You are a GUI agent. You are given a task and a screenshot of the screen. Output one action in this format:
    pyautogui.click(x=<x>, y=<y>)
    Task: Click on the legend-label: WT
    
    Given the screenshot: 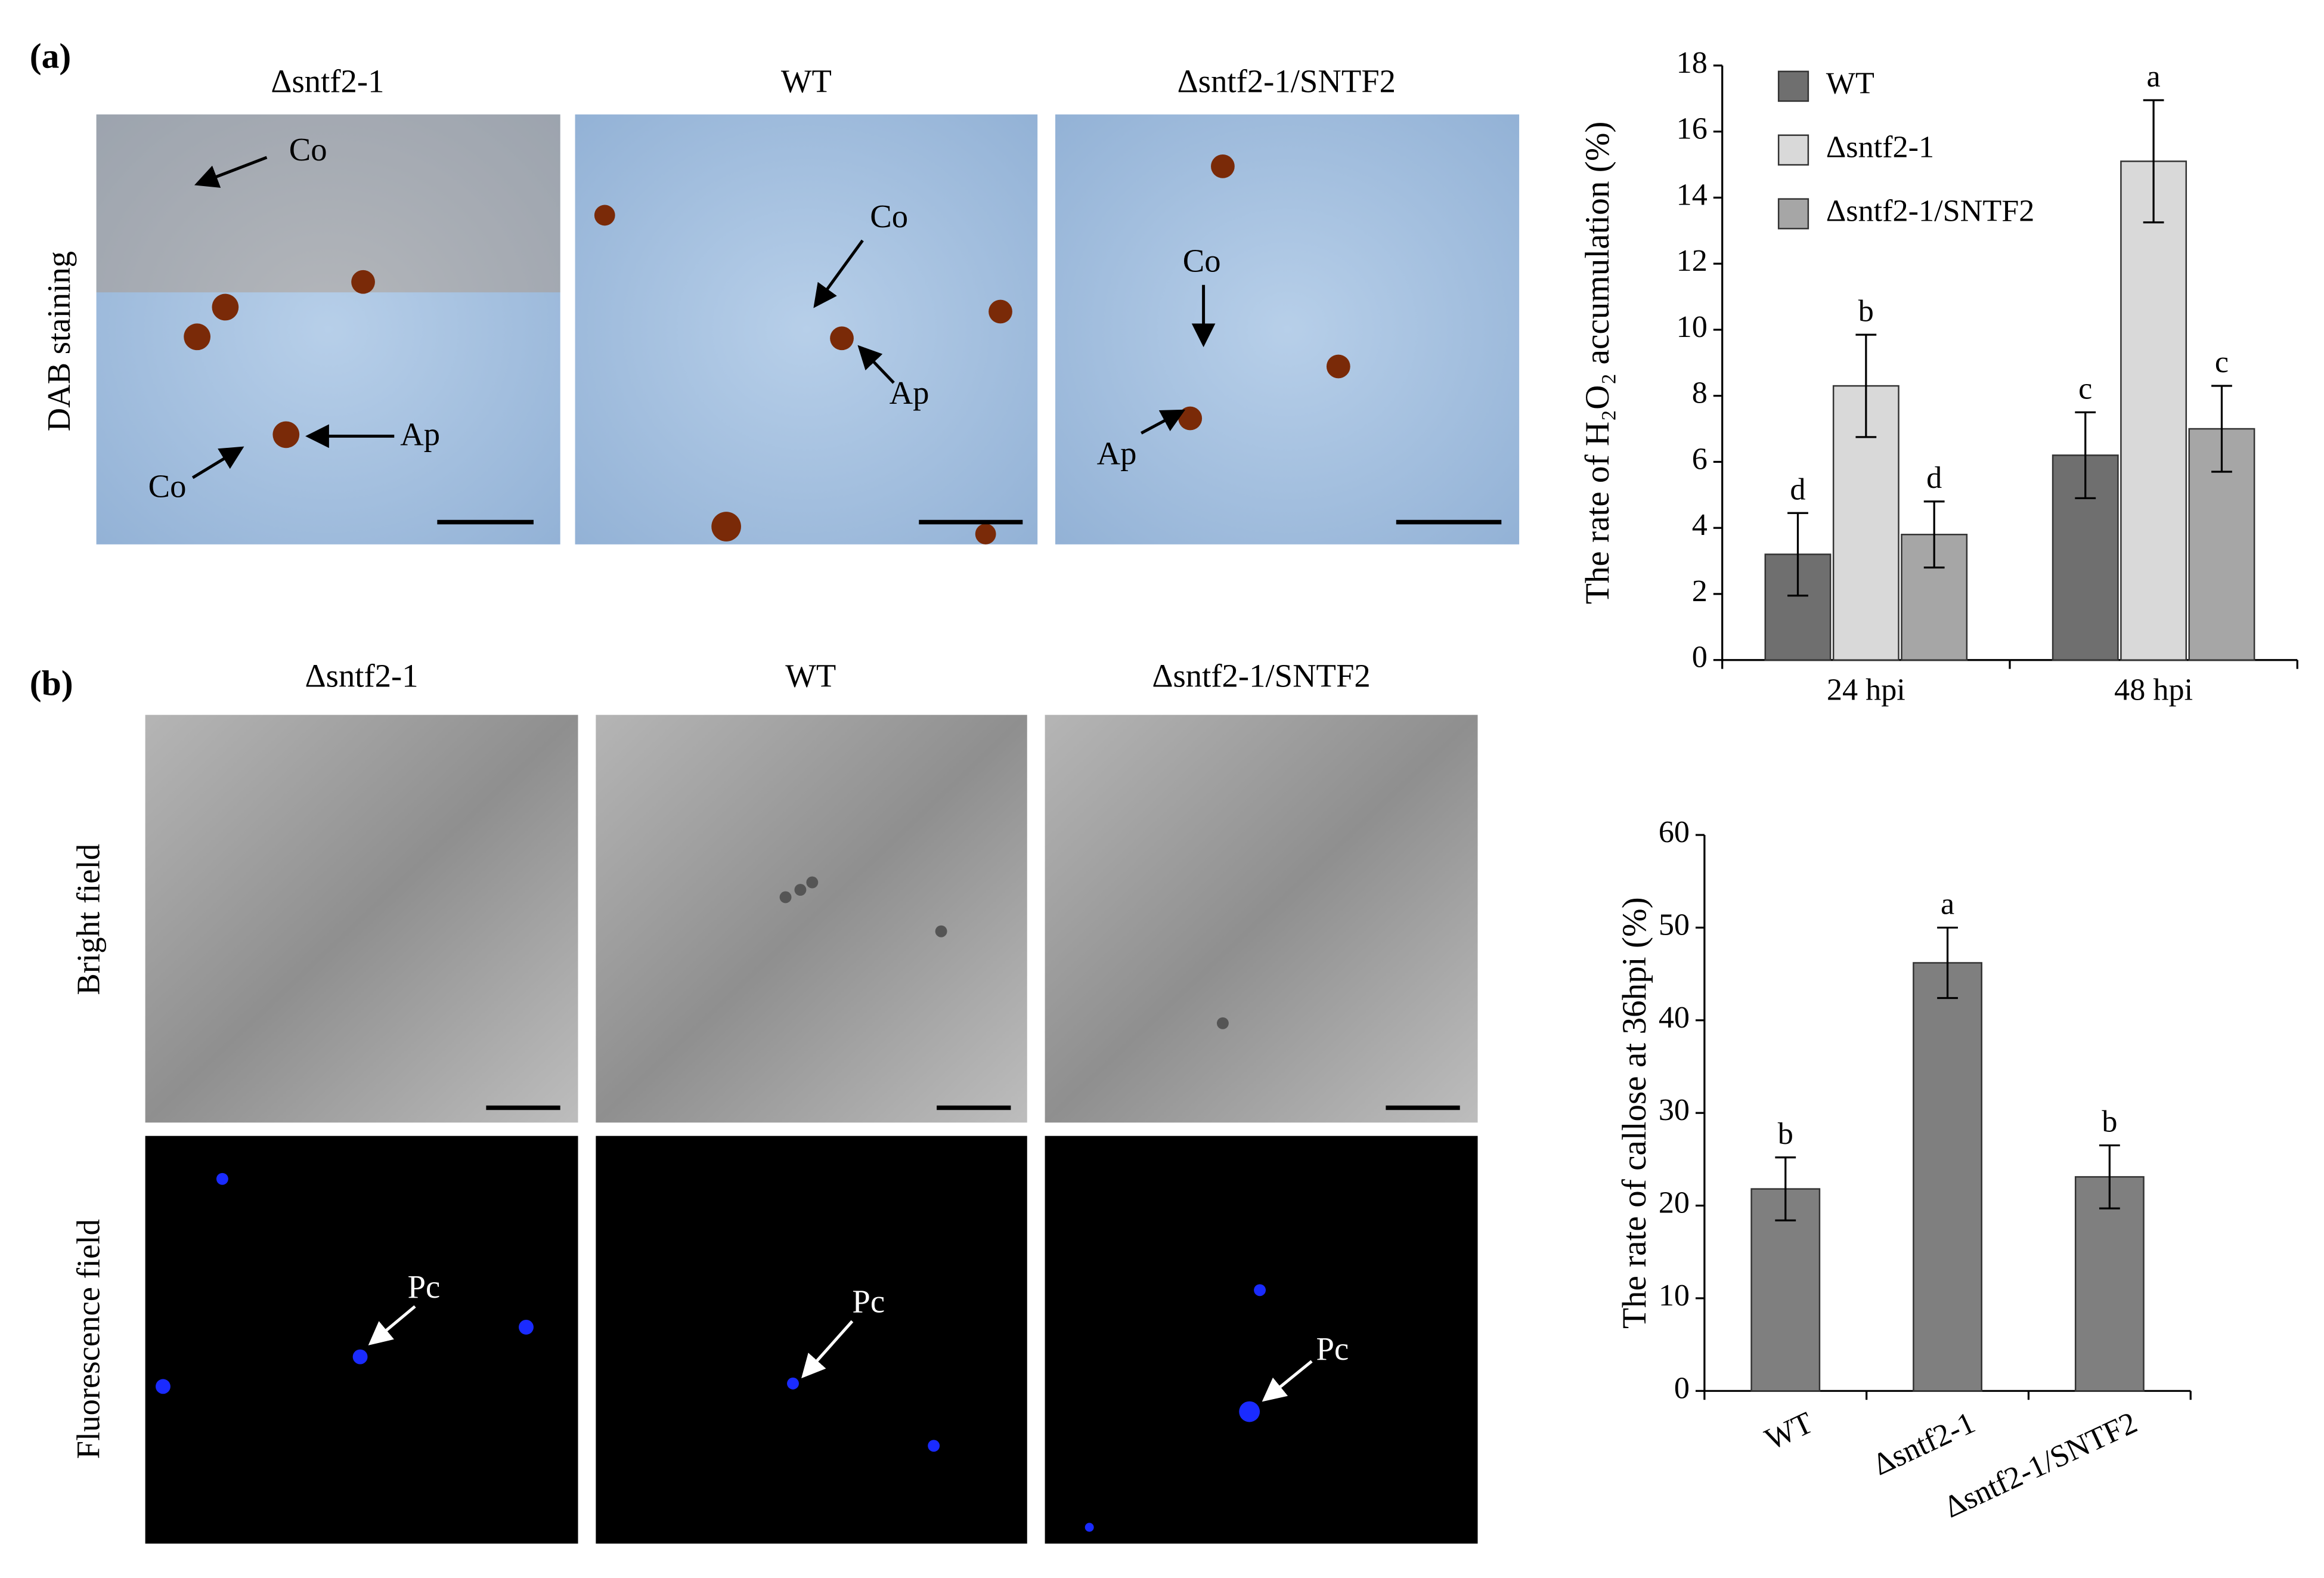 What is the action you would take?
    pyautogui.click(x=1850, y=83)
    